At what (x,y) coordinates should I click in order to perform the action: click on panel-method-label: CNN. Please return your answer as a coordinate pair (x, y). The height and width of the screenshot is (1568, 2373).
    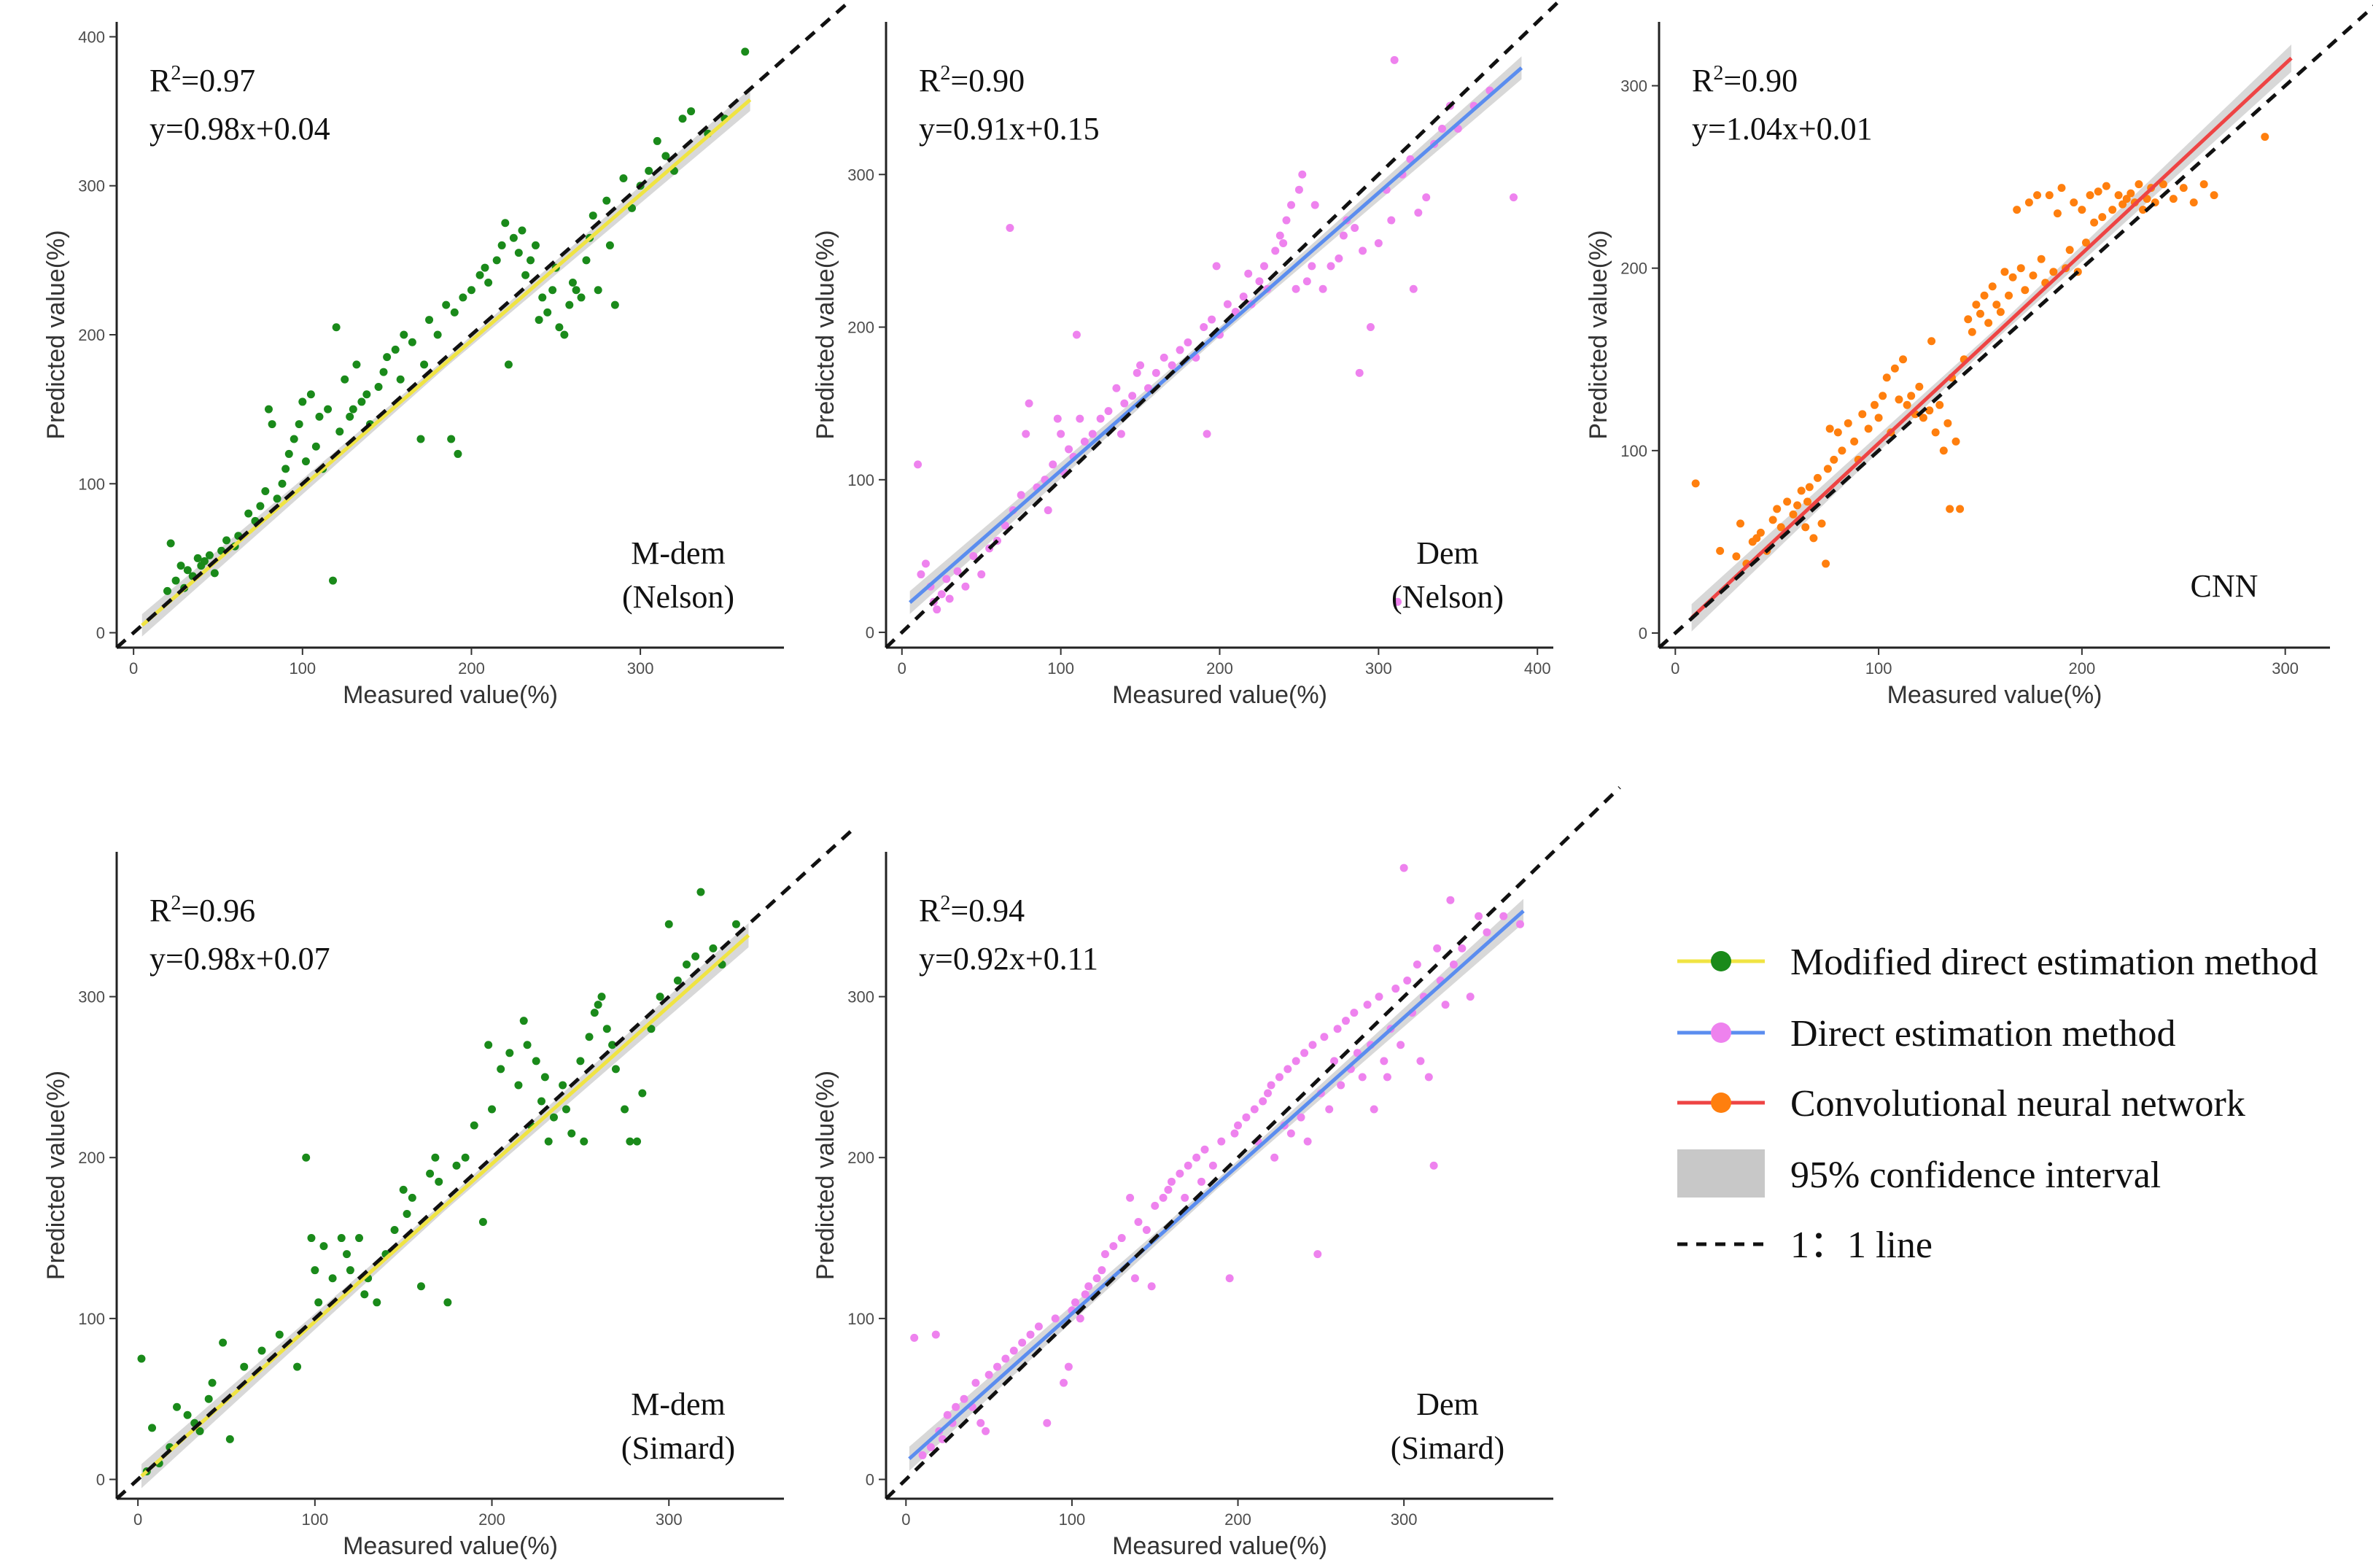
    Looking at the image, I should click on (2225, 586).